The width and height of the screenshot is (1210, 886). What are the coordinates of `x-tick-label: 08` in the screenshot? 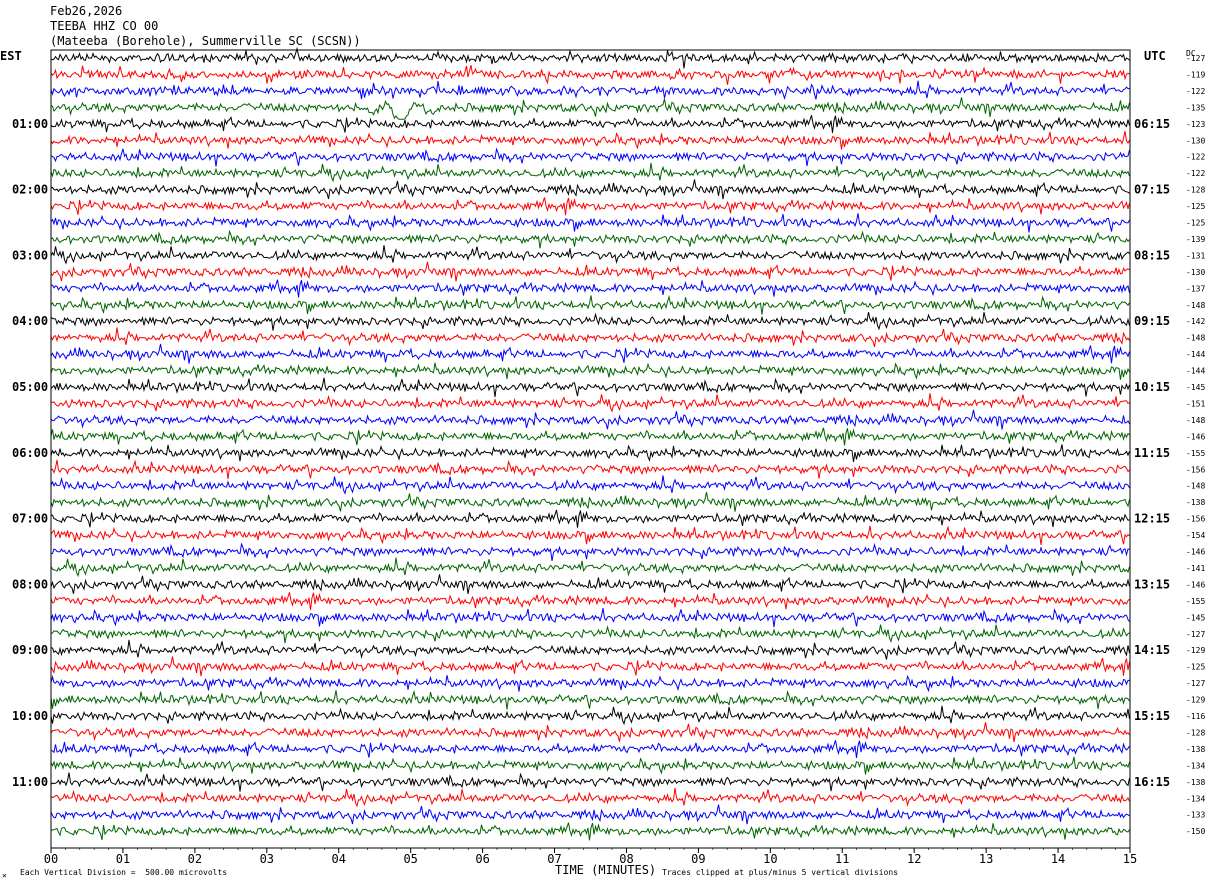 It's located at (626, 859).